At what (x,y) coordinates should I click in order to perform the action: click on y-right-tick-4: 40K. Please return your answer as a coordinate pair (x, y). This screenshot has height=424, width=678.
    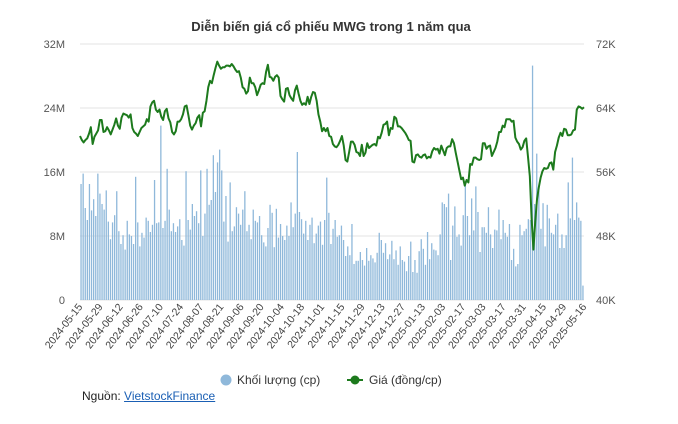
    Looking at the image, I should click on (606, 301).